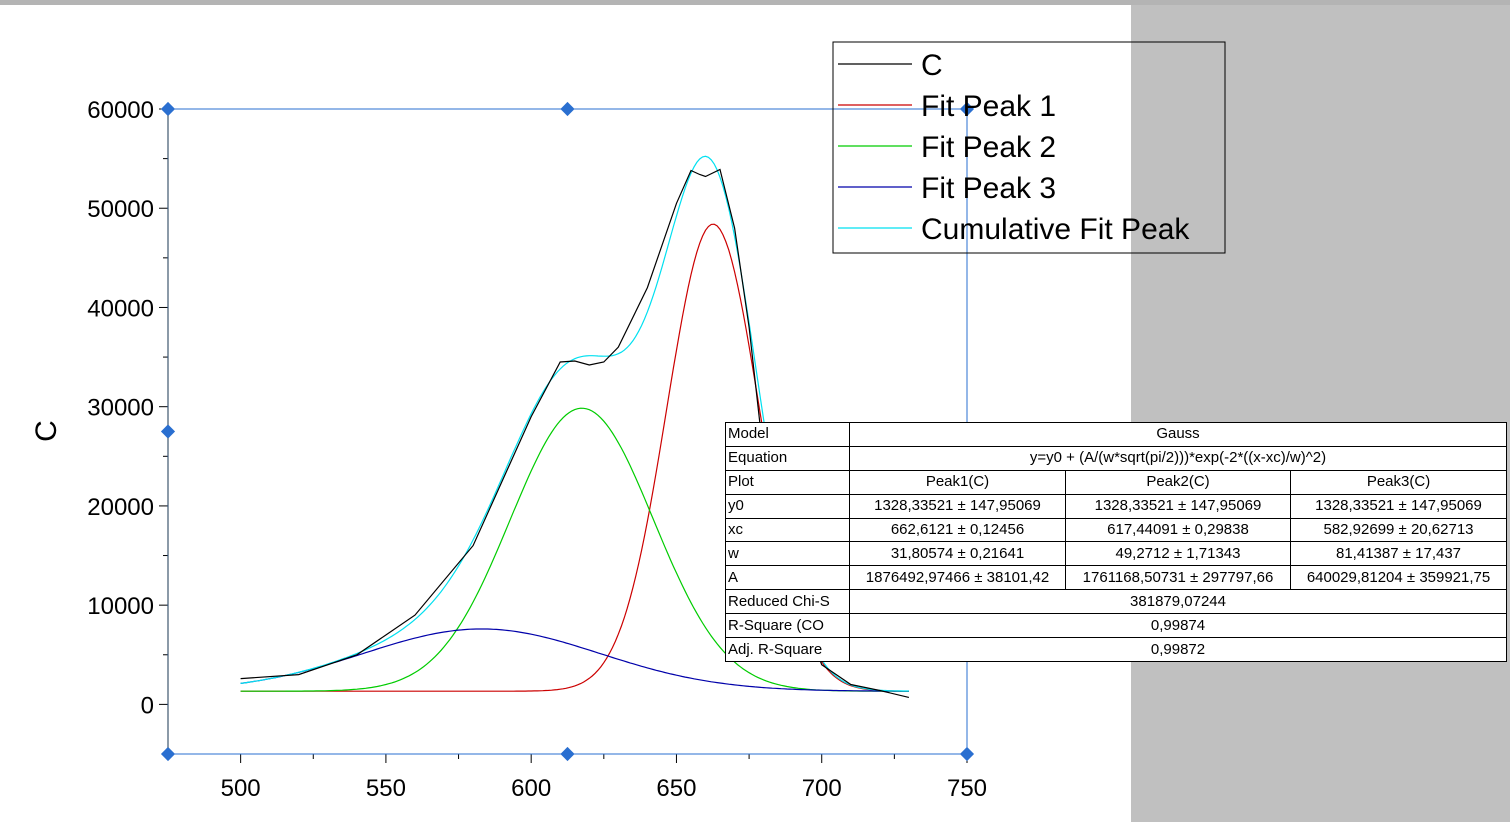  I want to click on x-tick-label: 600, so click(531, 788).